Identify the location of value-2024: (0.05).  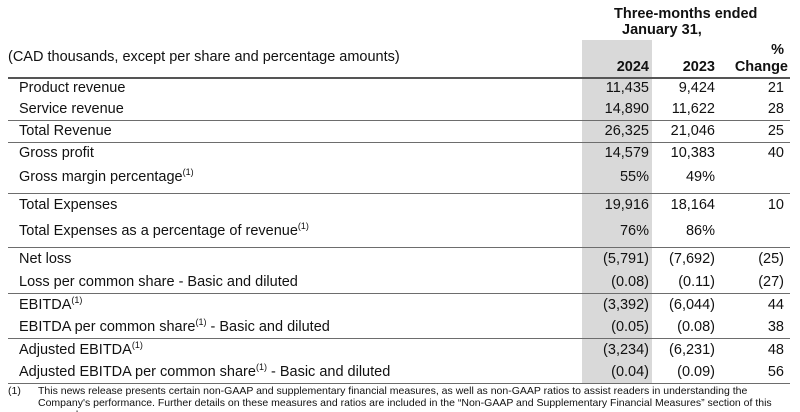
(630, 327).